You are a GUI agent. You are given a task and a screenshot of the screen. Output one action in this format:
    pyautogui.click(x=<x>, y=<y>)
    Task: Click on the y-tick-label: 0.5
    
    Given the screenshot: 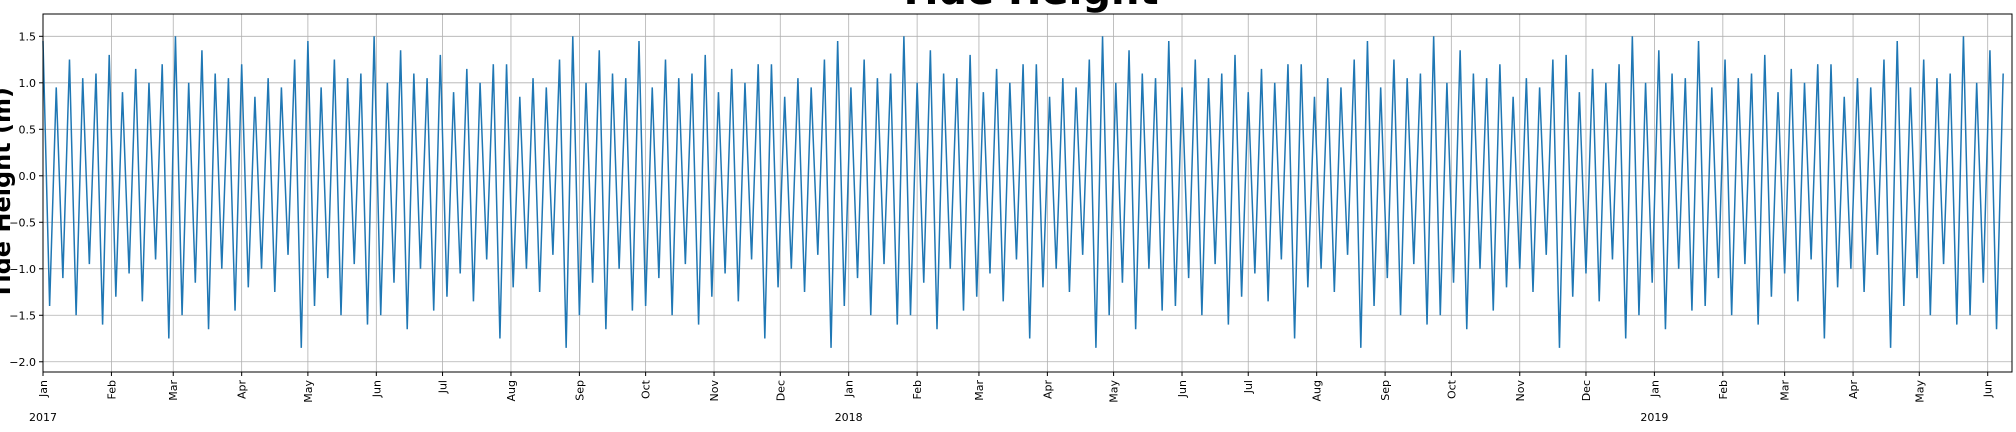 What is the action you would take?
    pyautogui.click(x=28, y=129)
    